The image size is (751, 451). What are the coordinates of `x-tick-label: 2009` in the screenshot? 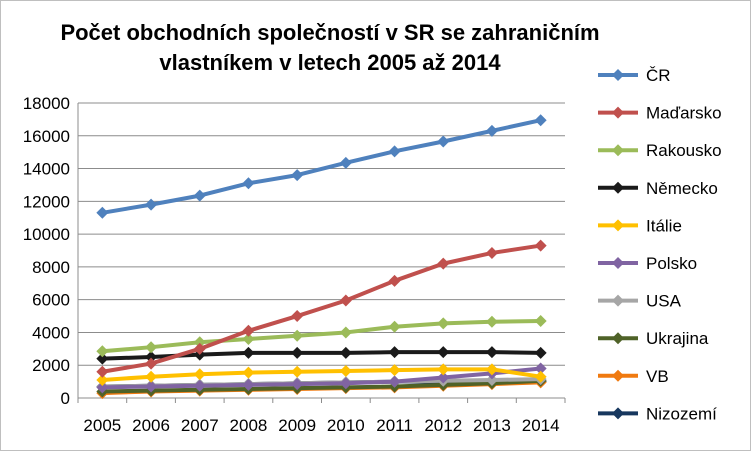 It's located at (297, 425).